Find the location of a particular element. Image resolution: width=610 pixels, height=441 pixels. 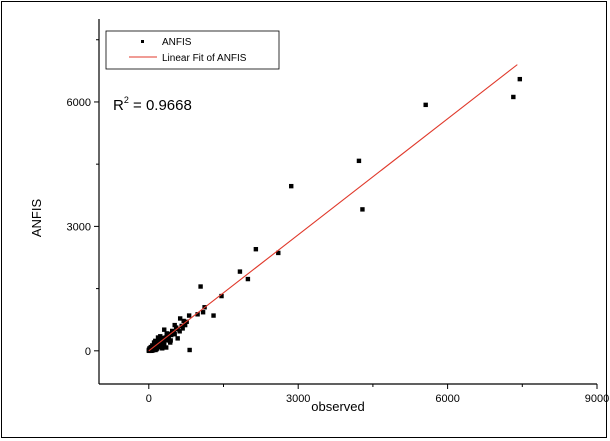

y-axis-label: ANFIS is located at coordinates (36, 218).